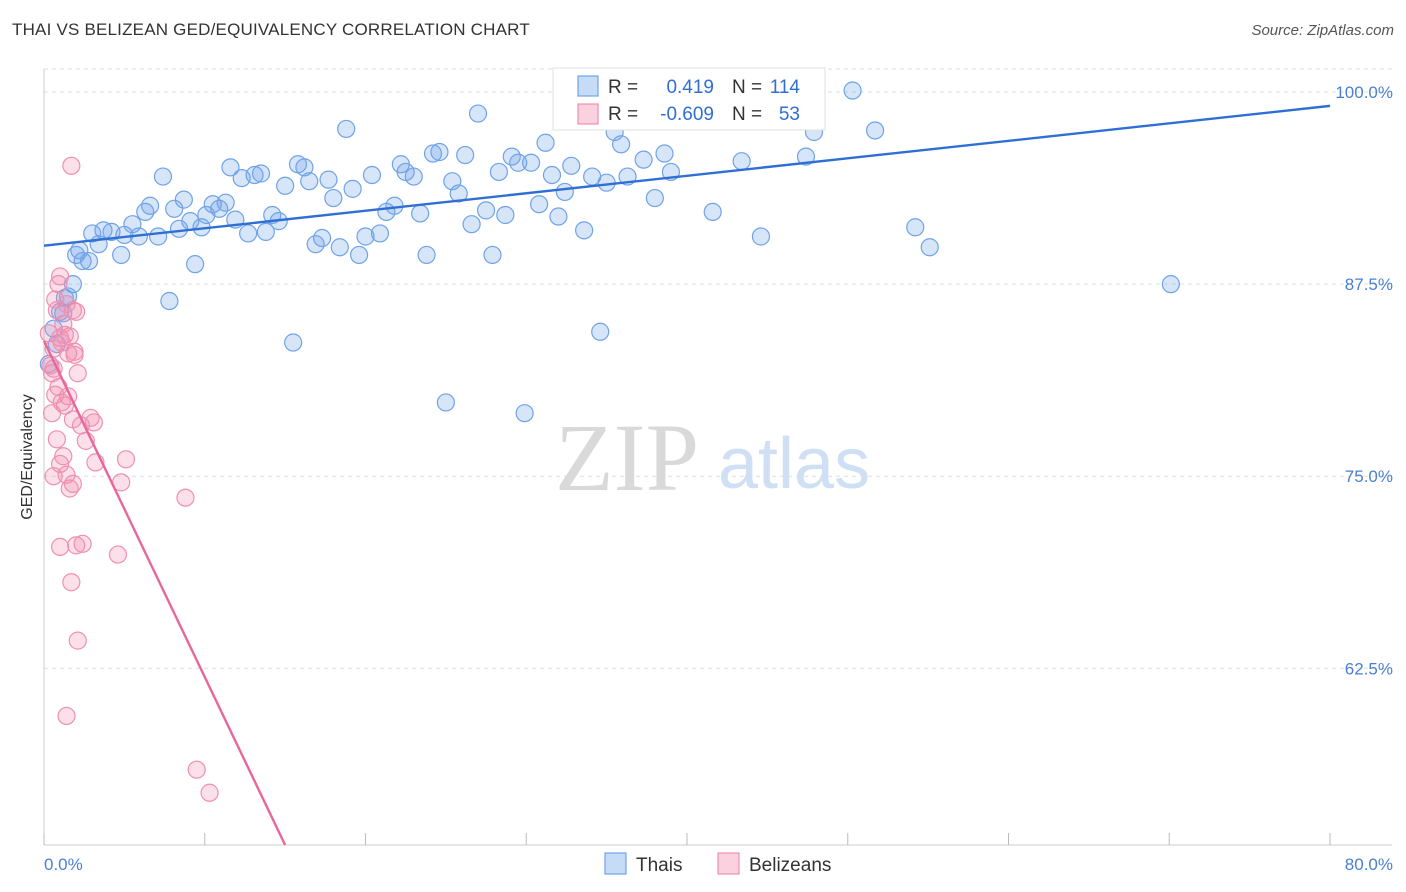 Image resolution: width=1406 pixels, height=892 pixels. I want to click on source-note: Source: ZipAtlas.com, so click(1322, 30).